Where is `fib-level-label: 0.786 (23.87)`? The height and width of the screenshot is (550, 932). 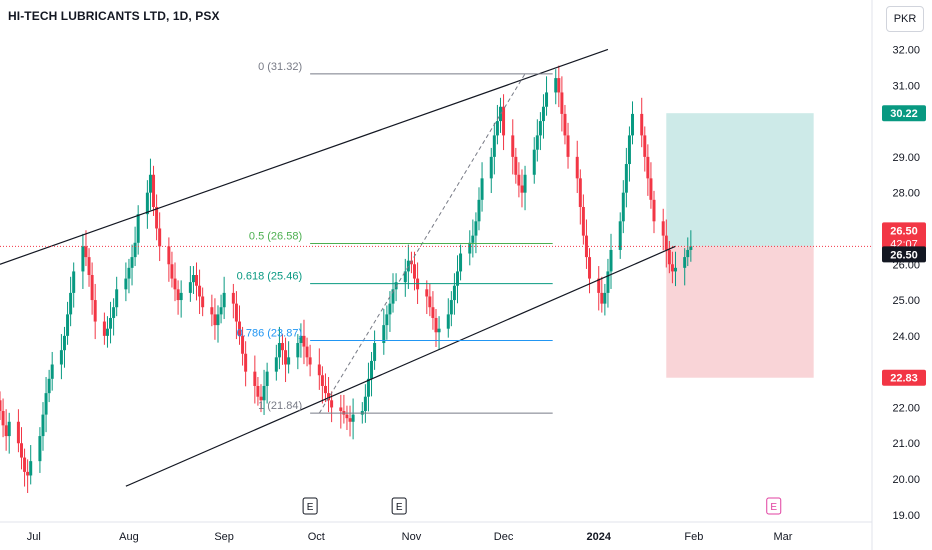 fib-level-label: 0.786 (23.87) is located at coordinates (269, 334).